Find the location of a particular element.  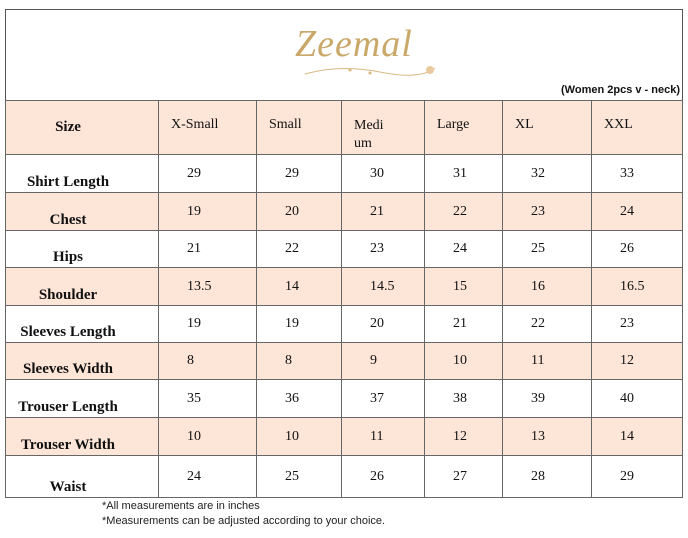

cell-text: Shirt Length is located at coordinates (68, 182).